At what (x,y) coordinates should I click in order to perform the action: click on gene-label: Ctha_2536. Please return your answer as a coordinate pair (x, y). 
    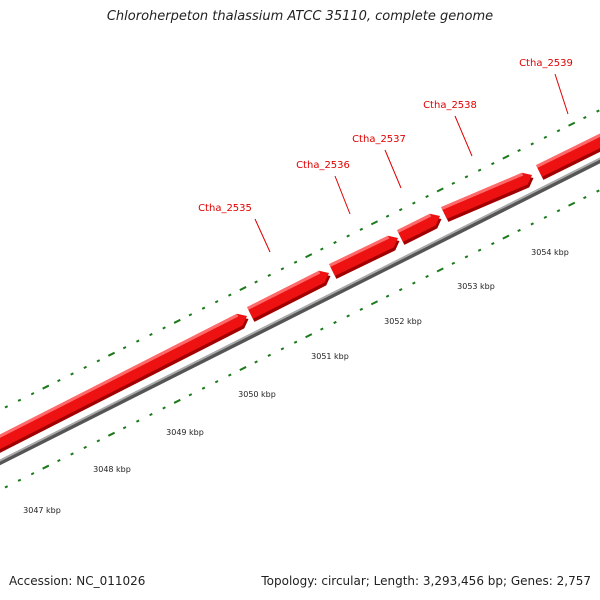
    Looking at the image, I should click on (323, 165).